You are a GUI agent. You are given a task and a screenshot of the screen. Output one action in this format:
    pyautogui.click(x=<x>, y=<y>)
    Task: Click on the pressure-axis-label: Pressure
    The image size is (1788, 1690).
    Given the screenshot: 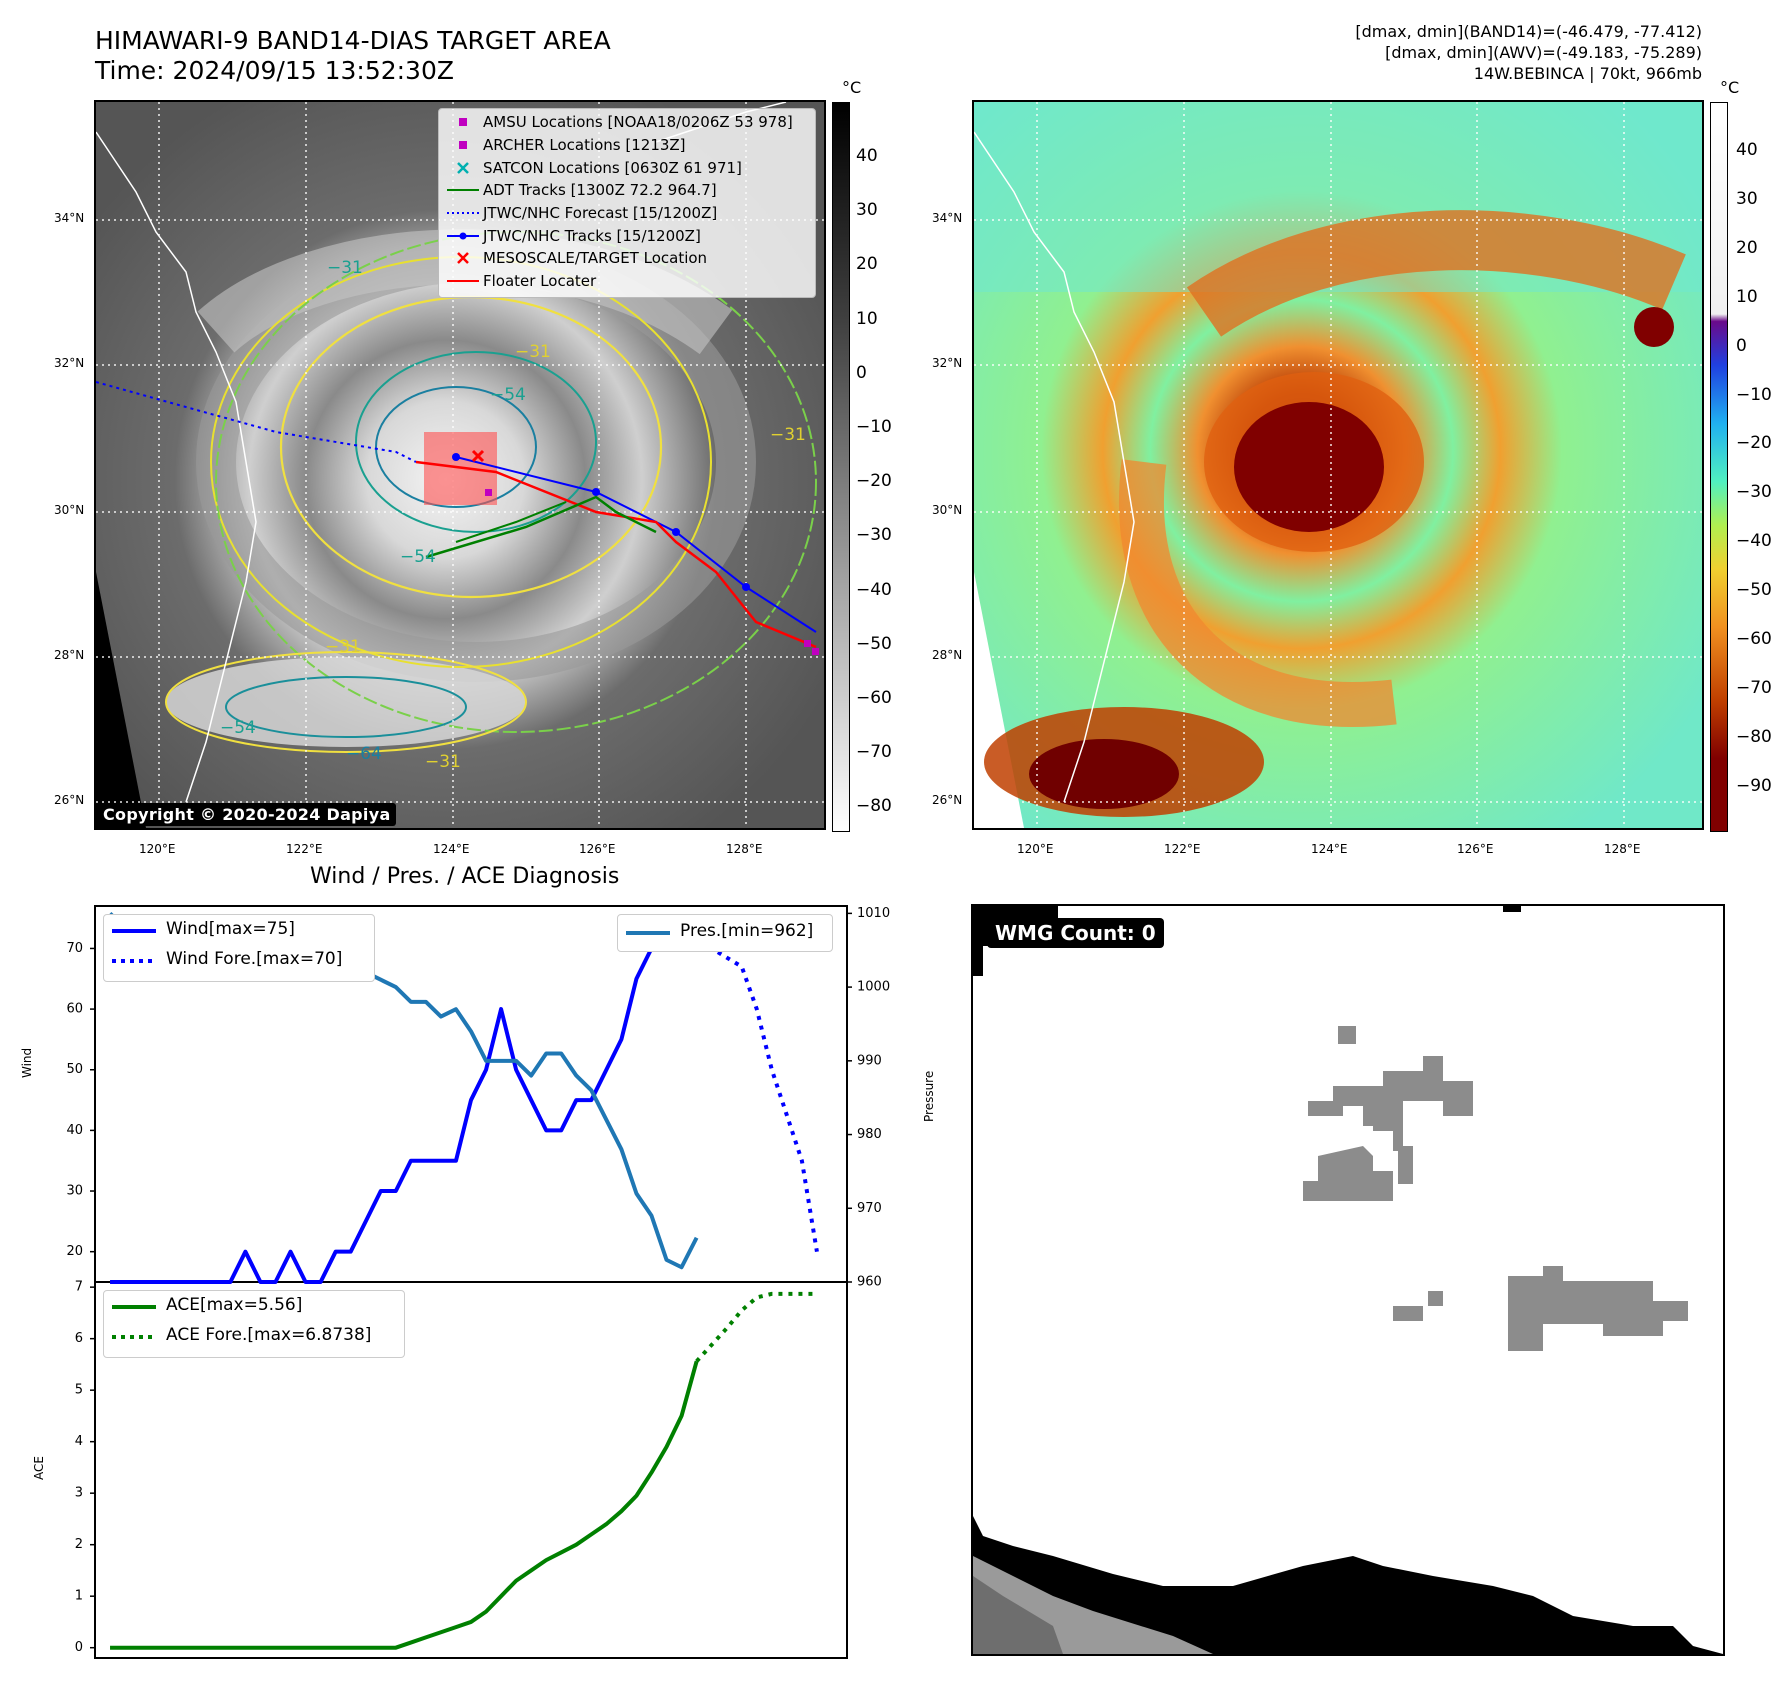 What is the action you would take?
    pyautogui.click(x=929, y=1096)
    